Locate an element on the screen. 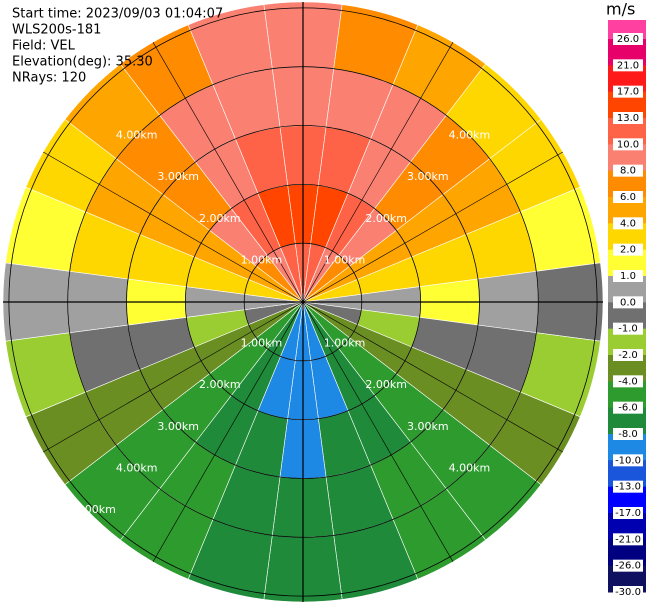 The image size is (647, 611). colorbar-label: -21.0 is located at coordinates (628, 539).